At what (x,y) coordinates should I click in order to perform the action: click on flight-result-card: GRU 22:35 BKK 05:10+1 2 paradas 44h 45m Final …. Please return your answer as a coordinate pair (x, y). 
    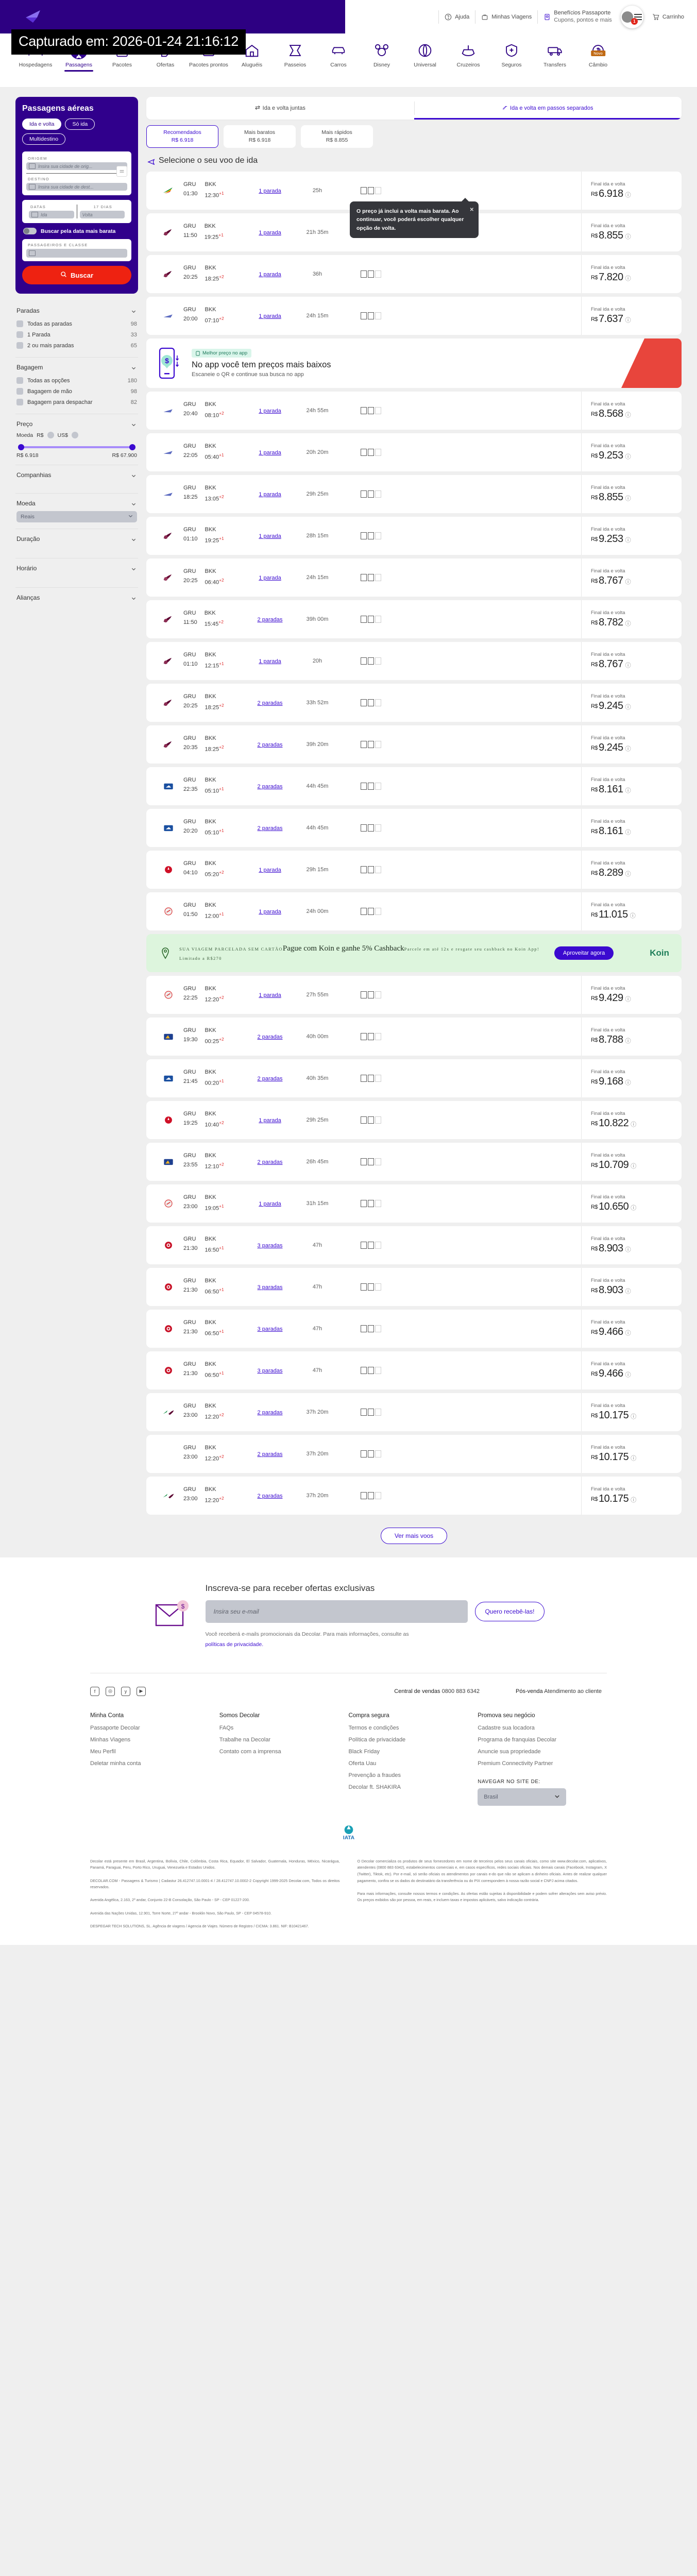
    Looking at the image, I should click on (414, 786).